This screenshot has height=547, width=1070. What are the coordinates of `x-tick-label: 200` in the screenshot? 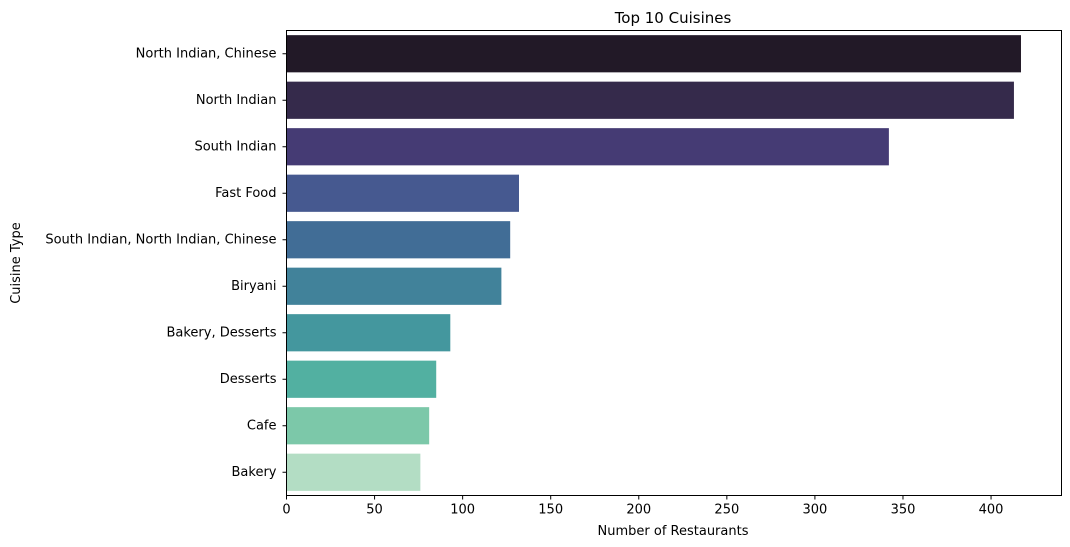 It's located at (638, 510).